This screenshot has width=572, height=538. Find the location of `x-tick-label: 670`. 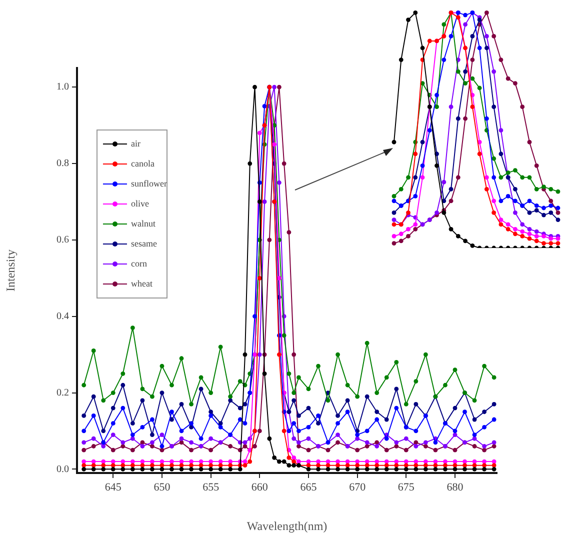

x-tick-label: 670 is located at coordinates (357, 487).